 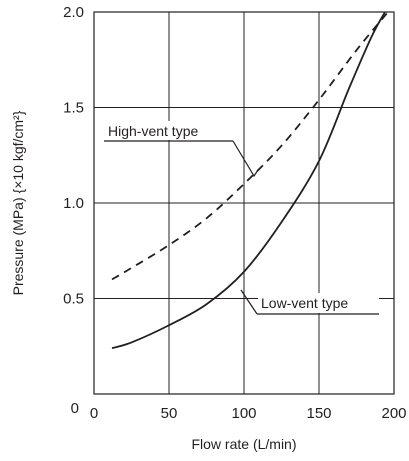 What do you see at coordinates (243, 444) in the screenshot?
I see `x-axis-label: Flow rate (L/min)` at bounding box center [243, 444].